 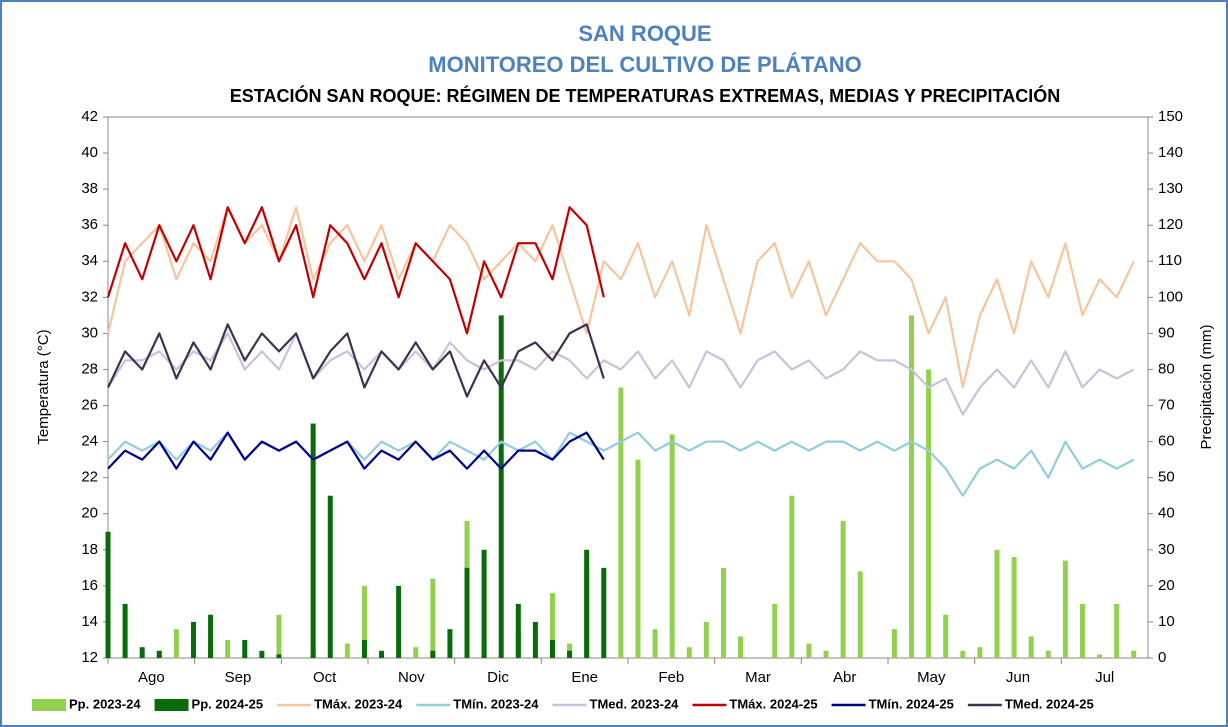 What do you see at coordinates (1166, 477) in the screenshot?
I see `y2-tick-label: 50` at bounding box center [1166, 477].